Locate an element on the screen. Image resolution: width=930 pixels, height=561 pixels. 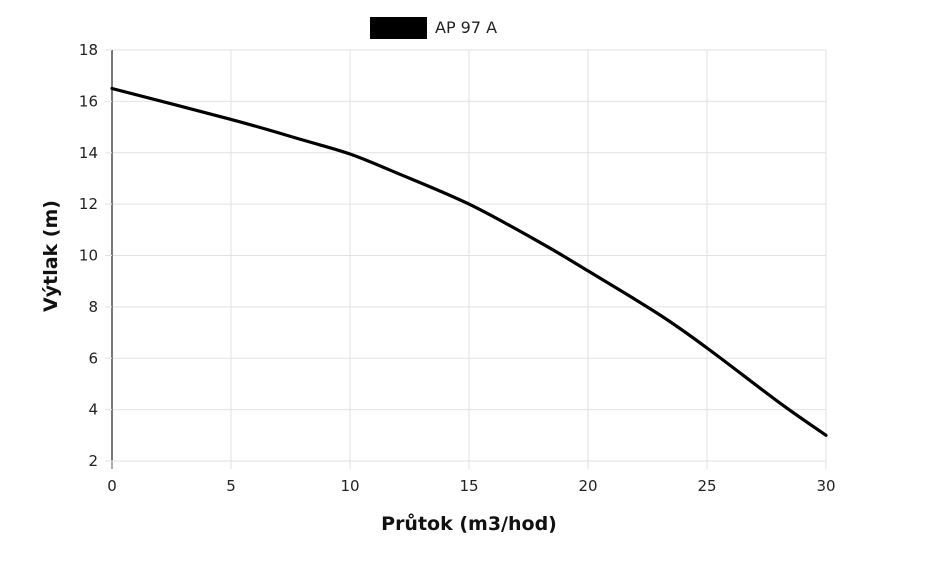
y-tick-label-2: 6 is located at coordinates (93, 358).